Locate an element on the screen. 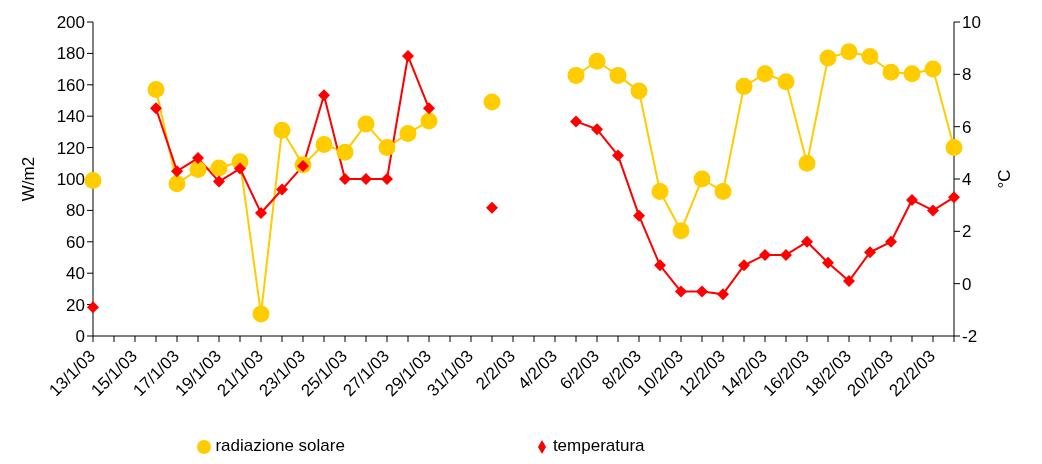 The image size is (1042, 464). y2-tick-label: 8 is located at coordinates (967, 75).